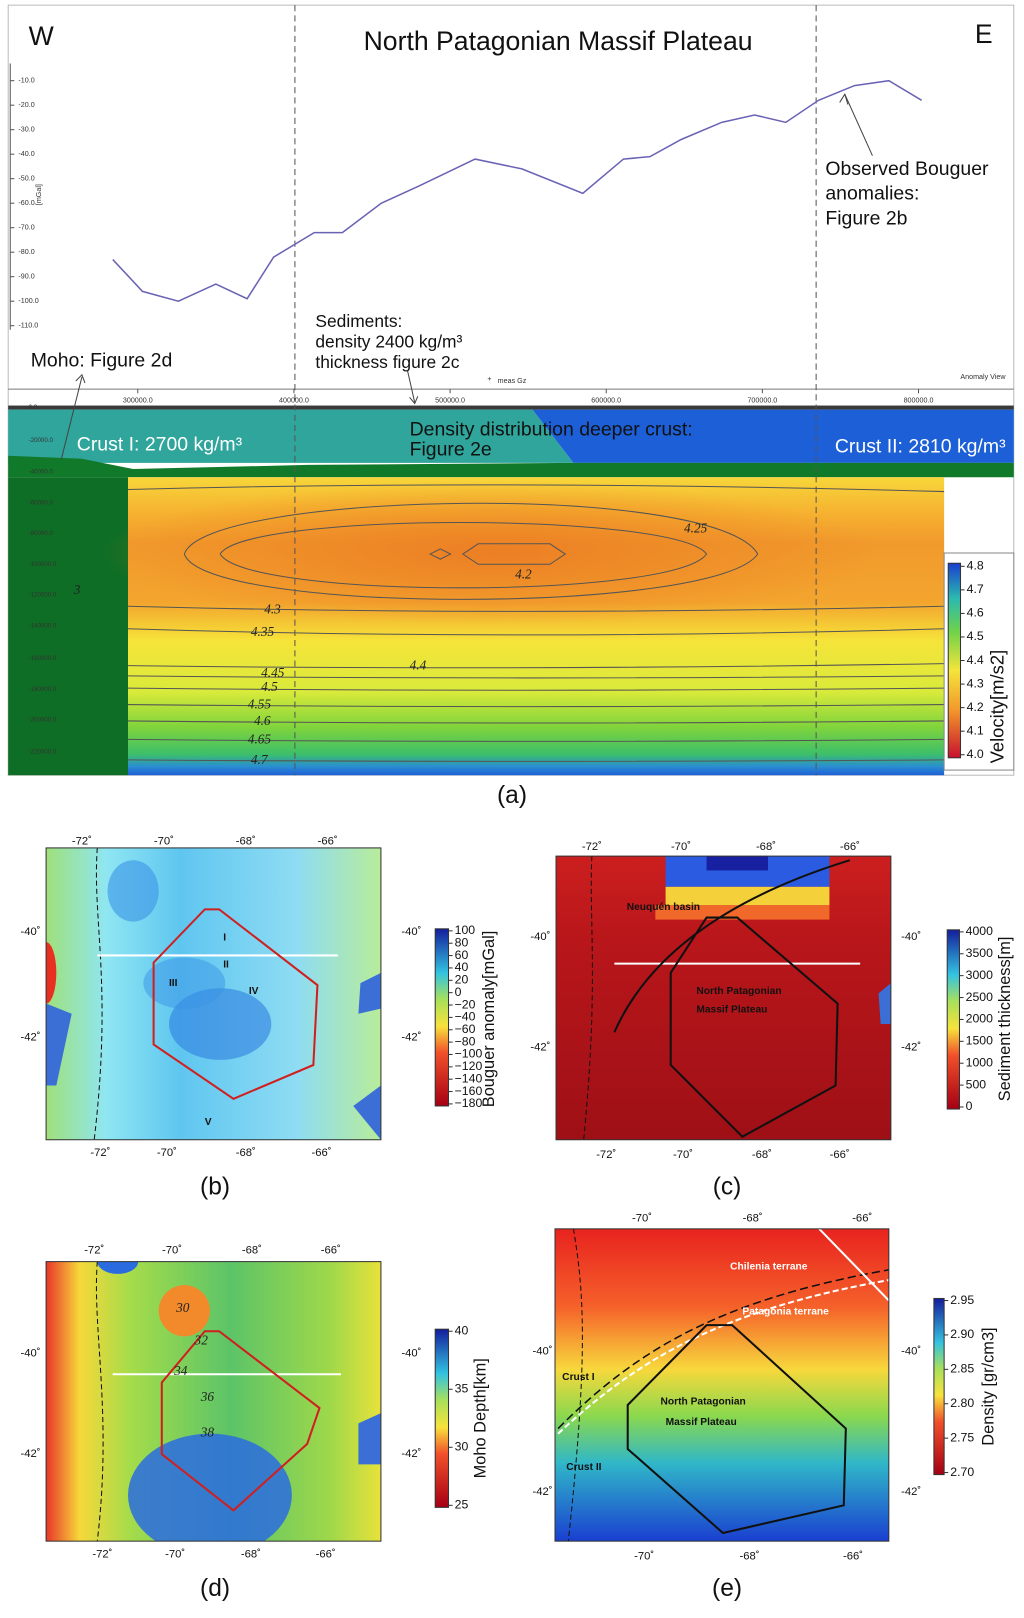  I want to click on caption: (a), so click(512, 795).